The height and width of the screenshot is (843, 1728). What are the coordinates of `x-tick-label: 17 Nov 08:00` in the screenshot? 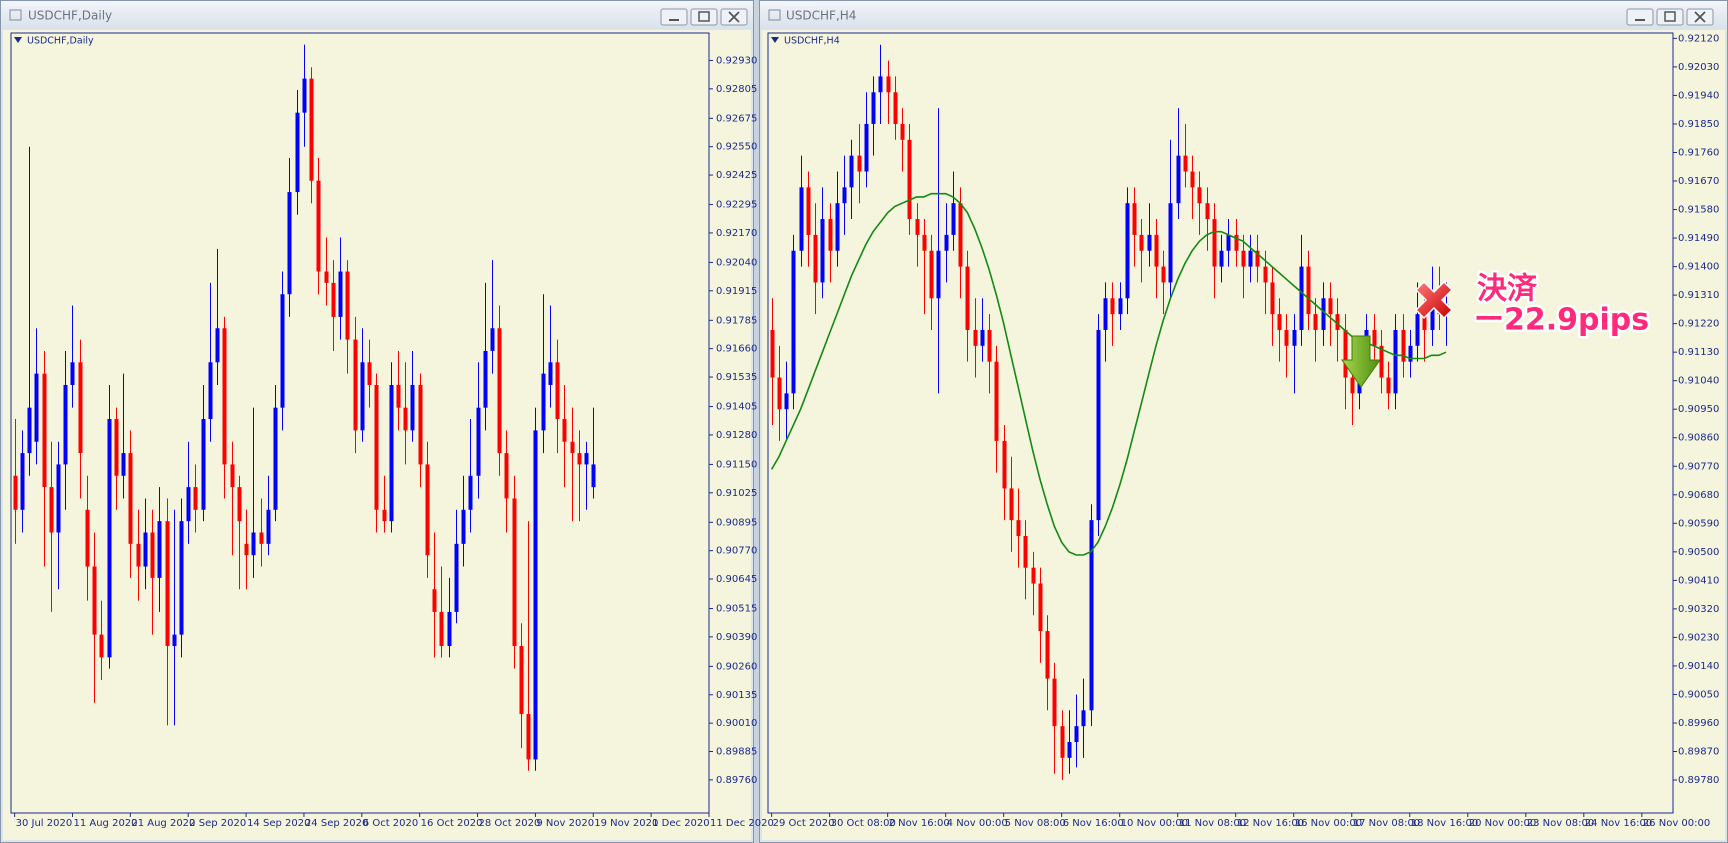 It's located at (1386, 823).